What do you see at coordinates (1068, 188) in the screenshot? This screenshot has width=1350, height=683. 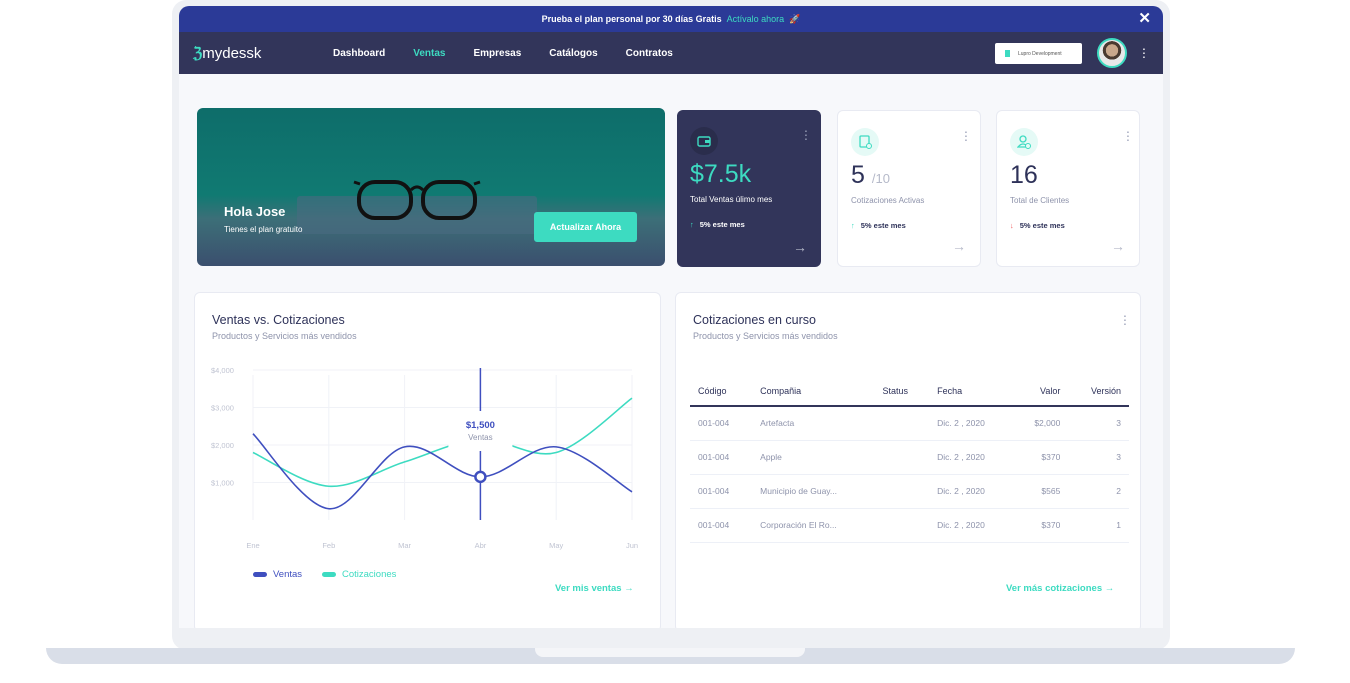 I see `card-clientes: · · · 16 Total de Clientes ↓ 5% este mes →` at bounding box center [1068, 188].